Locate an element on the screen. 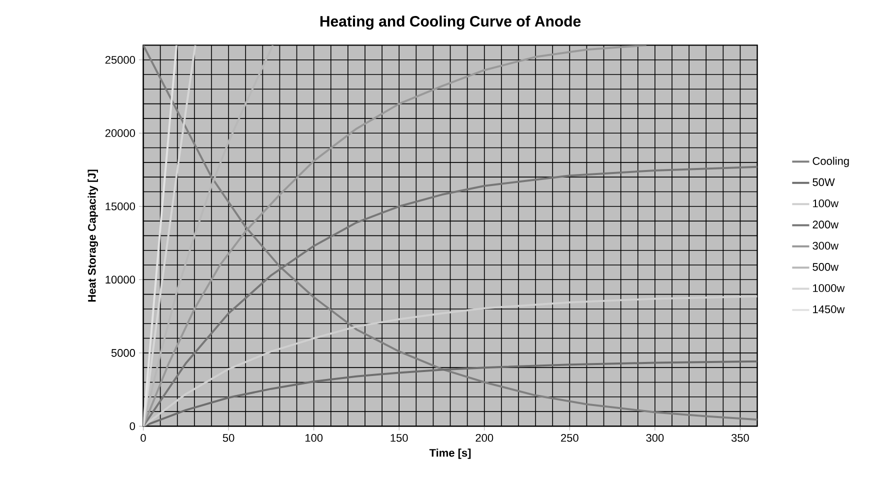  y-tick-label: 25000 is located at coordinates (120, 60).